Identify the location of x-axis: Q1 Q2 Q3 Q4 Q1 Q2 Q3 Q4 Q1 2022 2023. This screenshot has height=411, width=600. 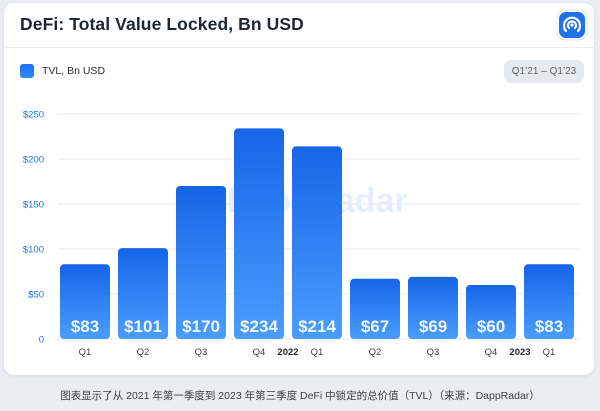
(317, 352).